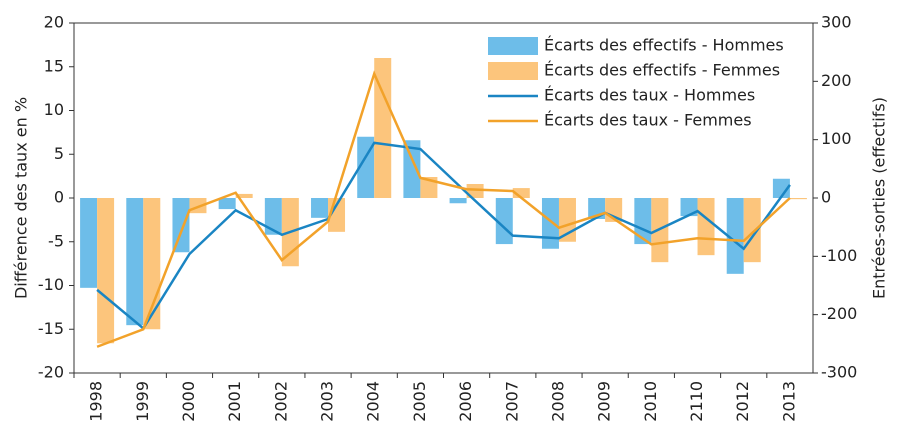 The image size is (897, 431). What do you see at coordinates (879, 198) in the screenshot?
I see `y2-axis-title: Entrées-sorties (effectifs)` at bounding box center [879, 198].